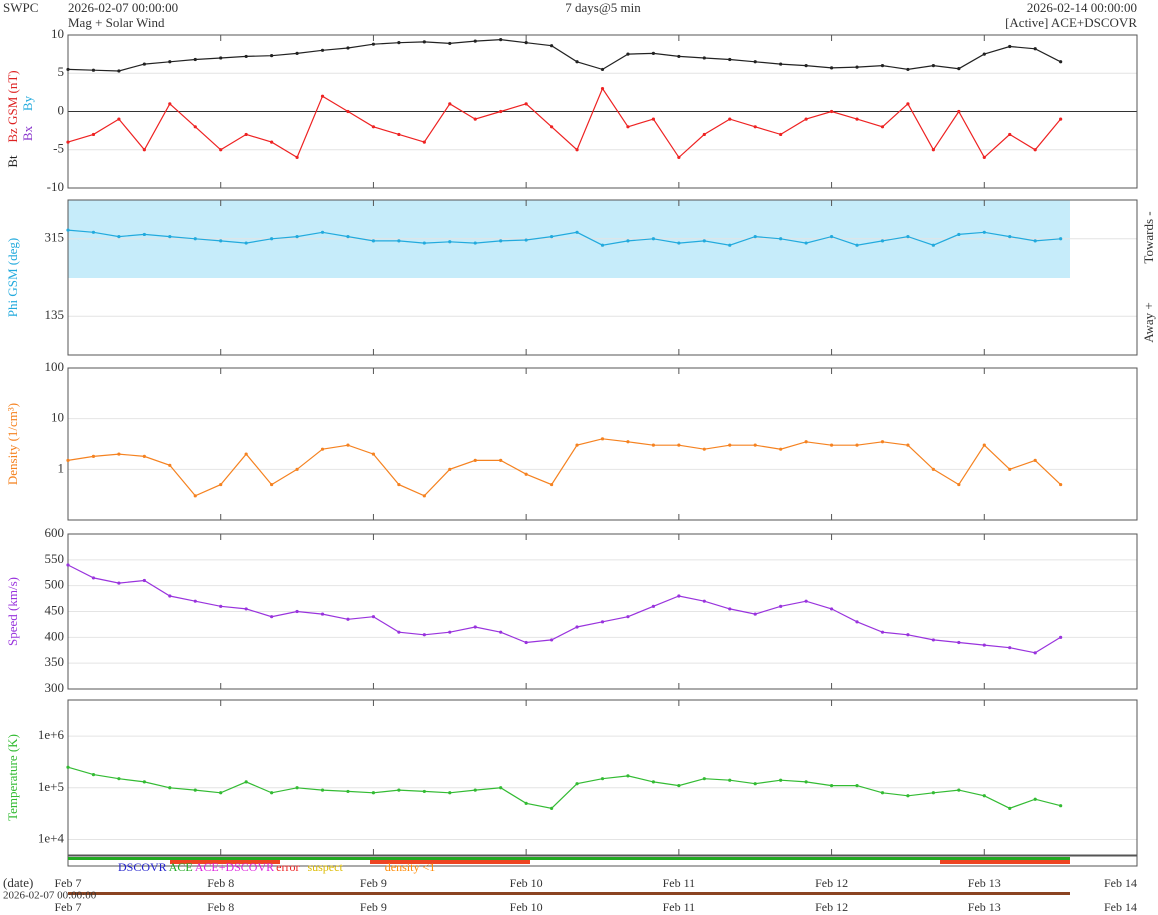 This screenshot has width=1158, height=915. I want to click on y-tick-label: -10, so click(55, 186).